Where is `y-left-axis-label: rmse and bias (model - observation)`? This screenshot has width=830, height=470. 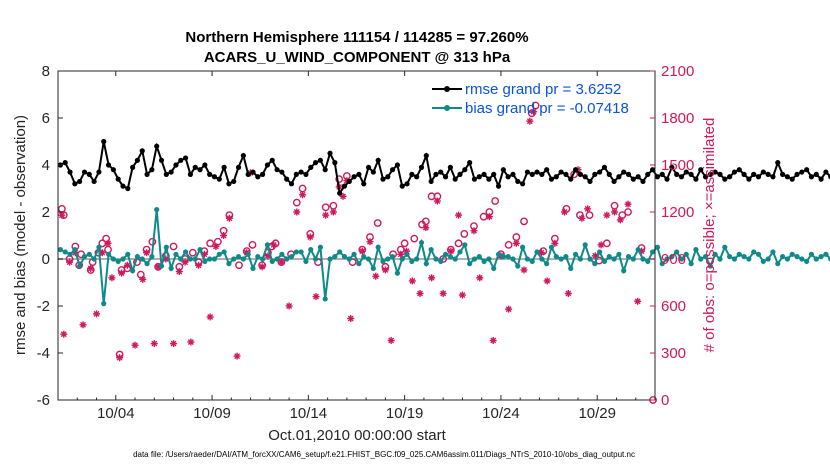
y-left-axis-label: rmse and bias (model - observation) is located at coordinates (20, 235).